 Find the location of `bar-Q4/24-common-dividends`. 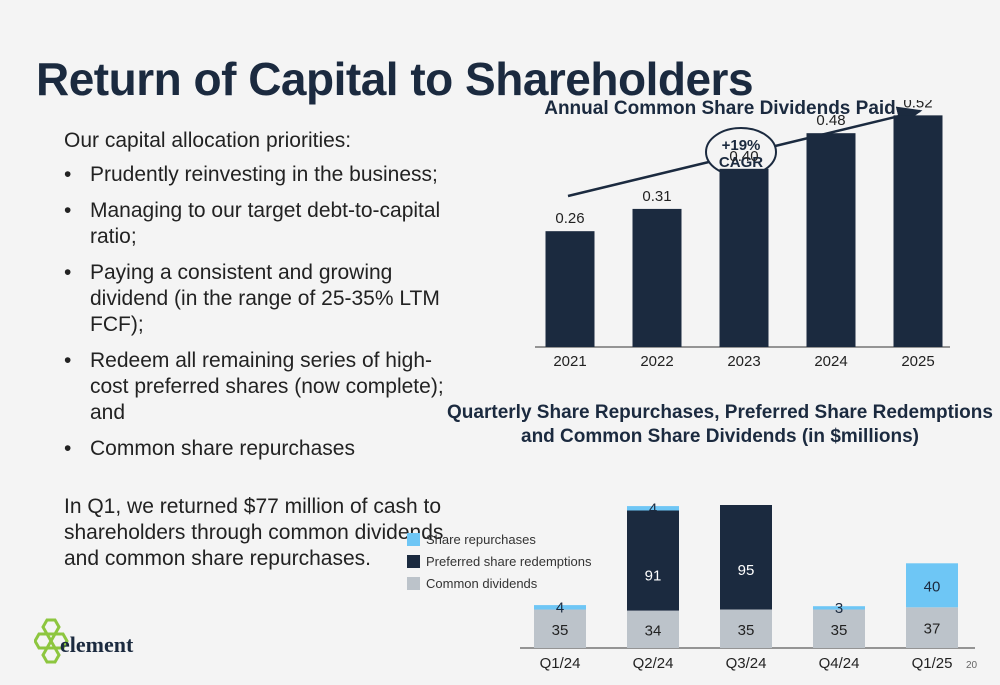

bar-Q4/24-common-dividends is located at coordinates (839, 628).